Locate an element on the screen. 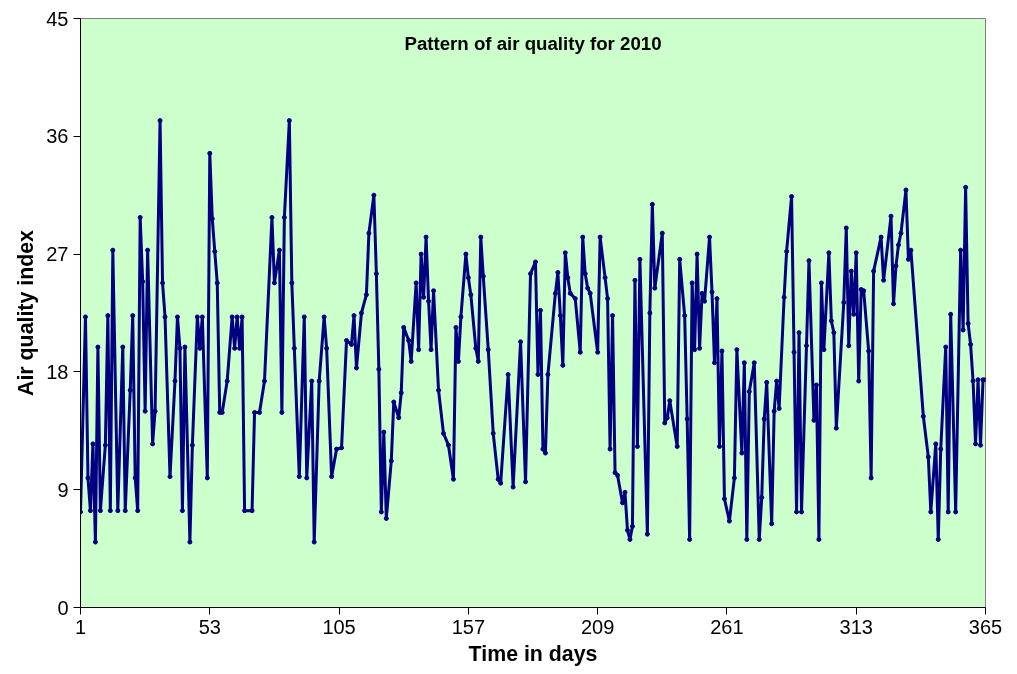  x-tick-label: 209 is located at coordinates (597, 626).